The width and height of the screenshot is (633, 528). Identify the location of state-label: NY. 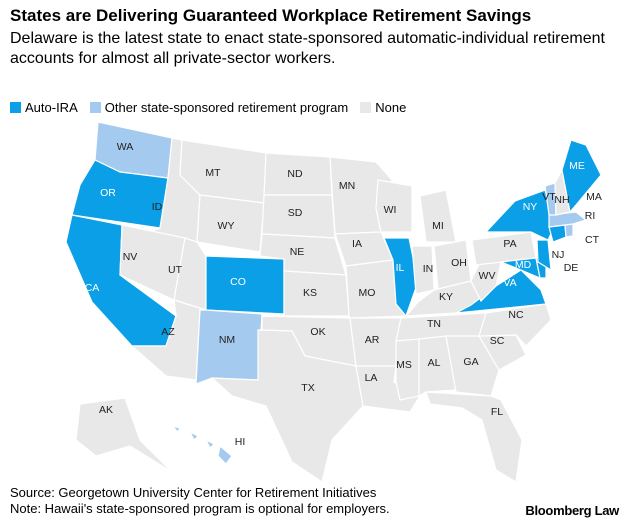
(530, 207).